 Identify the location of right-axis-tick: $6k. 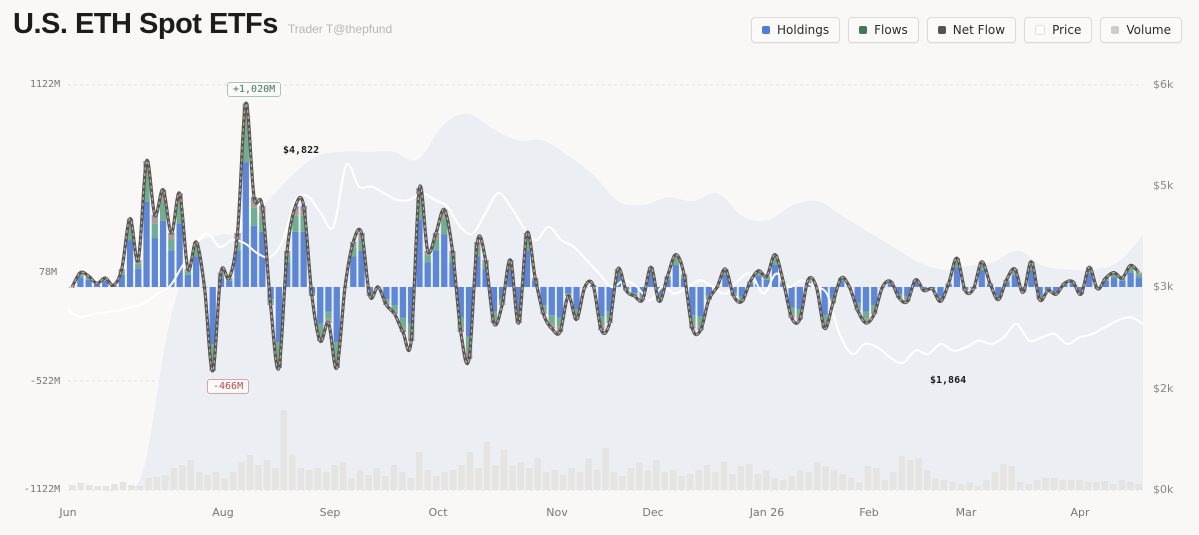
(1163, 84).